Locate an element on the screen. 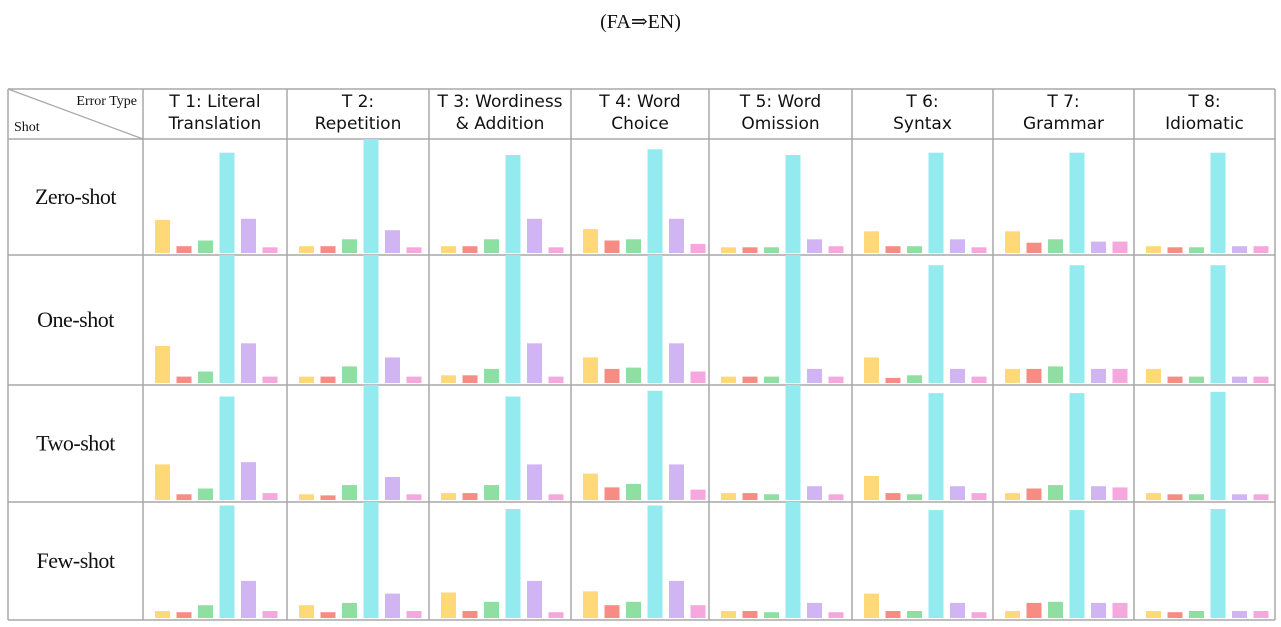 The width and height of the screenshot is (1281, 627). row-label-few-shot: Few-shot is located at coordinates (76, 560).